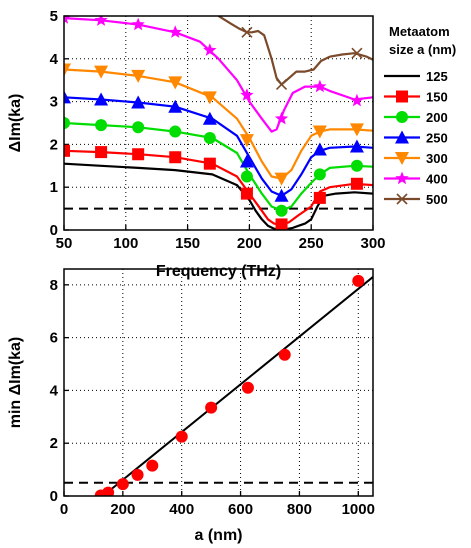 The image size is (471, 548). I want to click on x-tick-label: 50, so click(64, 243).